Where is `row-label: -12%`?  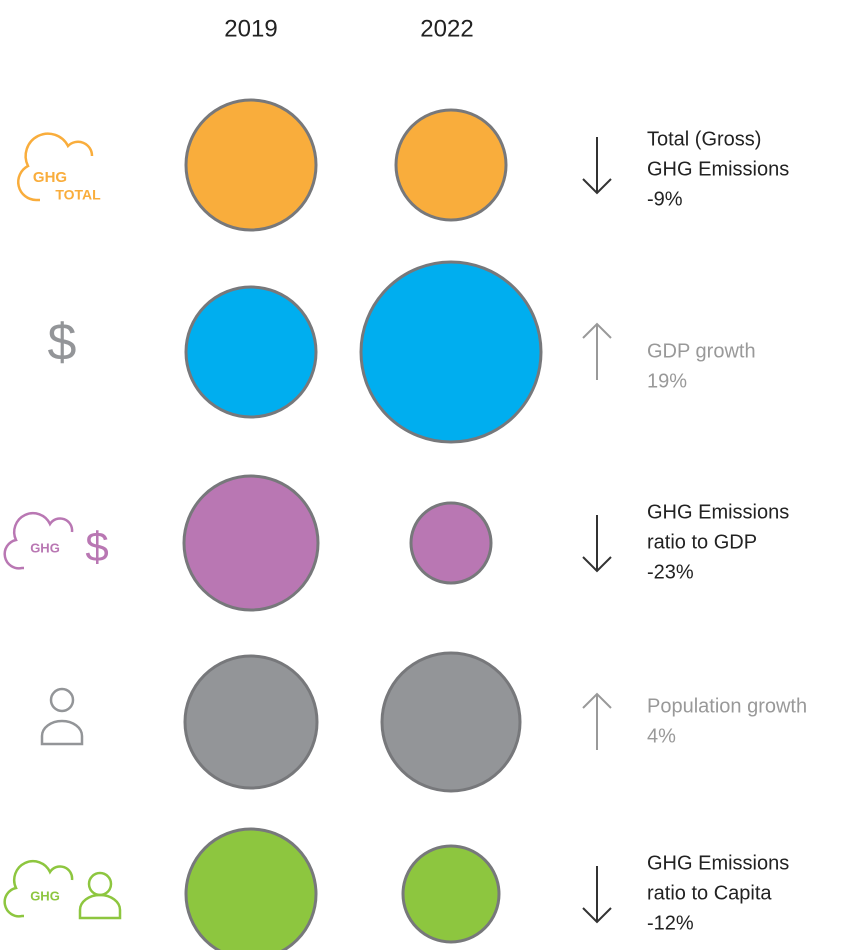
row-label: -12% is located at coordinates (670, 923).